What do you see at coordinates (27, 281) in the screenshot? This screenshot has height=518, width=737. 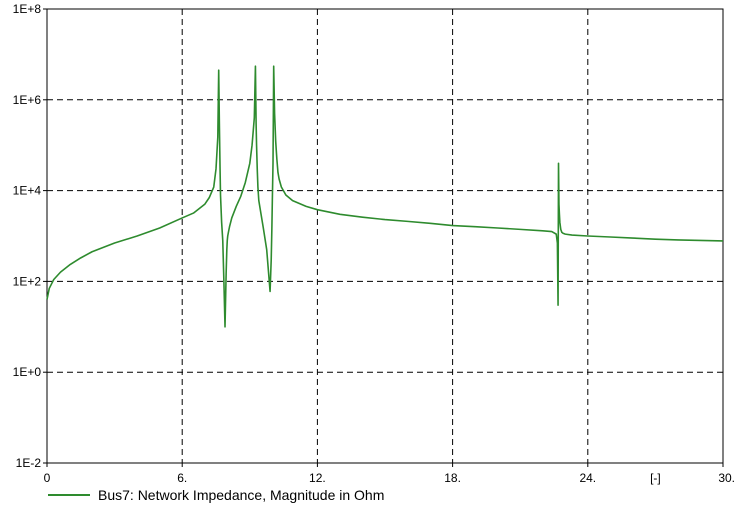 I see `y-tick-label: 1E+2` at bounding box center [27, 281].